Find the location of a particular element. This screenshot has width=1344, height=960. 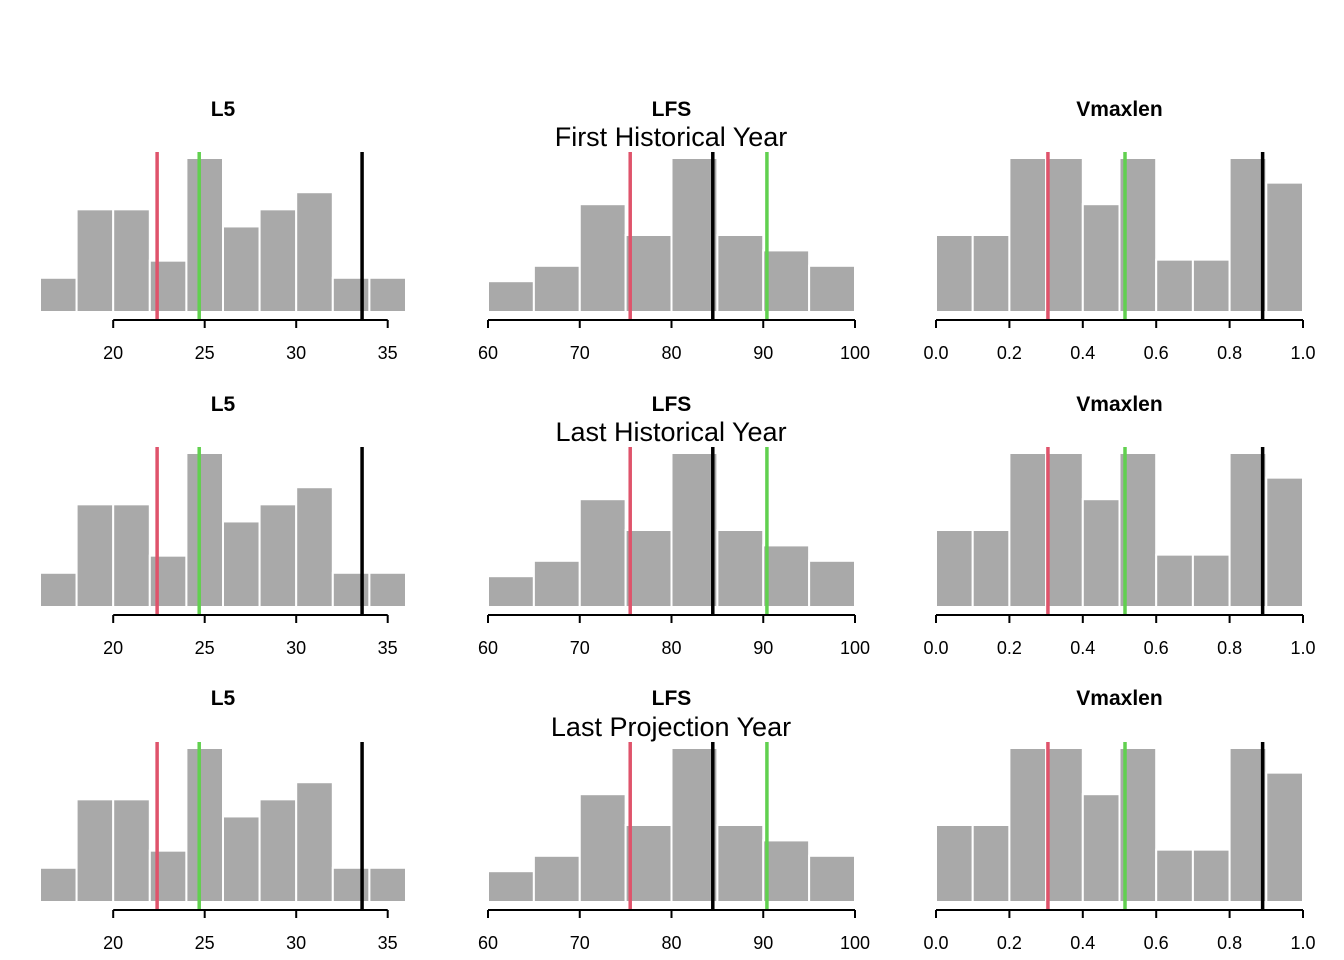

x-tick-label: 35 is located at coordinates (388, 943).